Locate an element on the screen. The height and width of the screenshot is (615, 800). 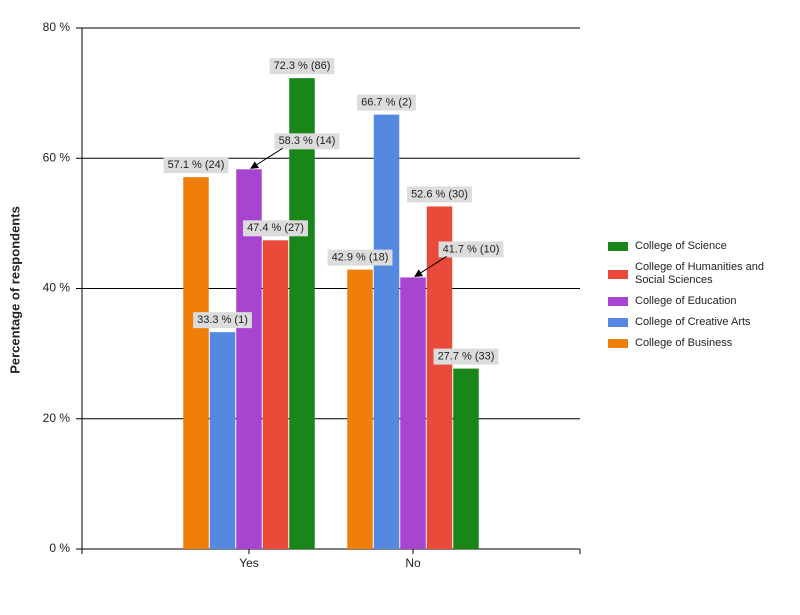
value-label: 42.9 % (18) is located at coordinates (360, 258).